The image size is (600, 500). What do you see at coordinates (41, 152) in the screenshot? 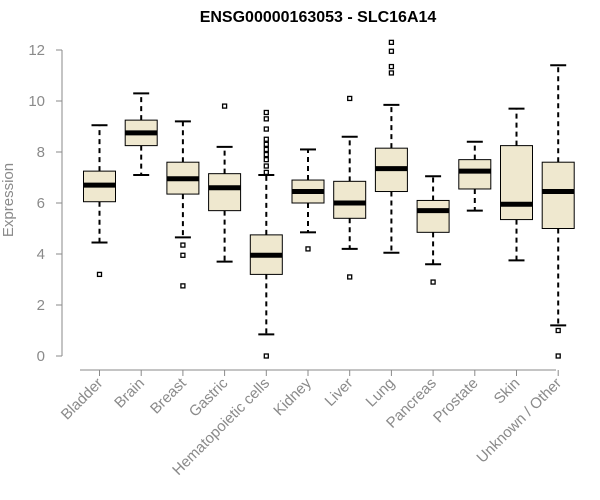
I see `y-tick-label: 8` at bounding box center [41, 152].